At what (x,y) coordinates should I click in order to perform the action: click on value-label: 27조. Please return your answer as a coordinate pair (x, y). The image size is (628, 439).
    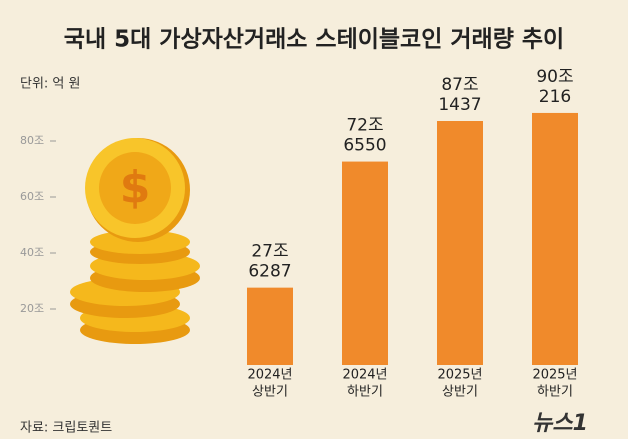
    Looking at the image, I should click on (269, 252).